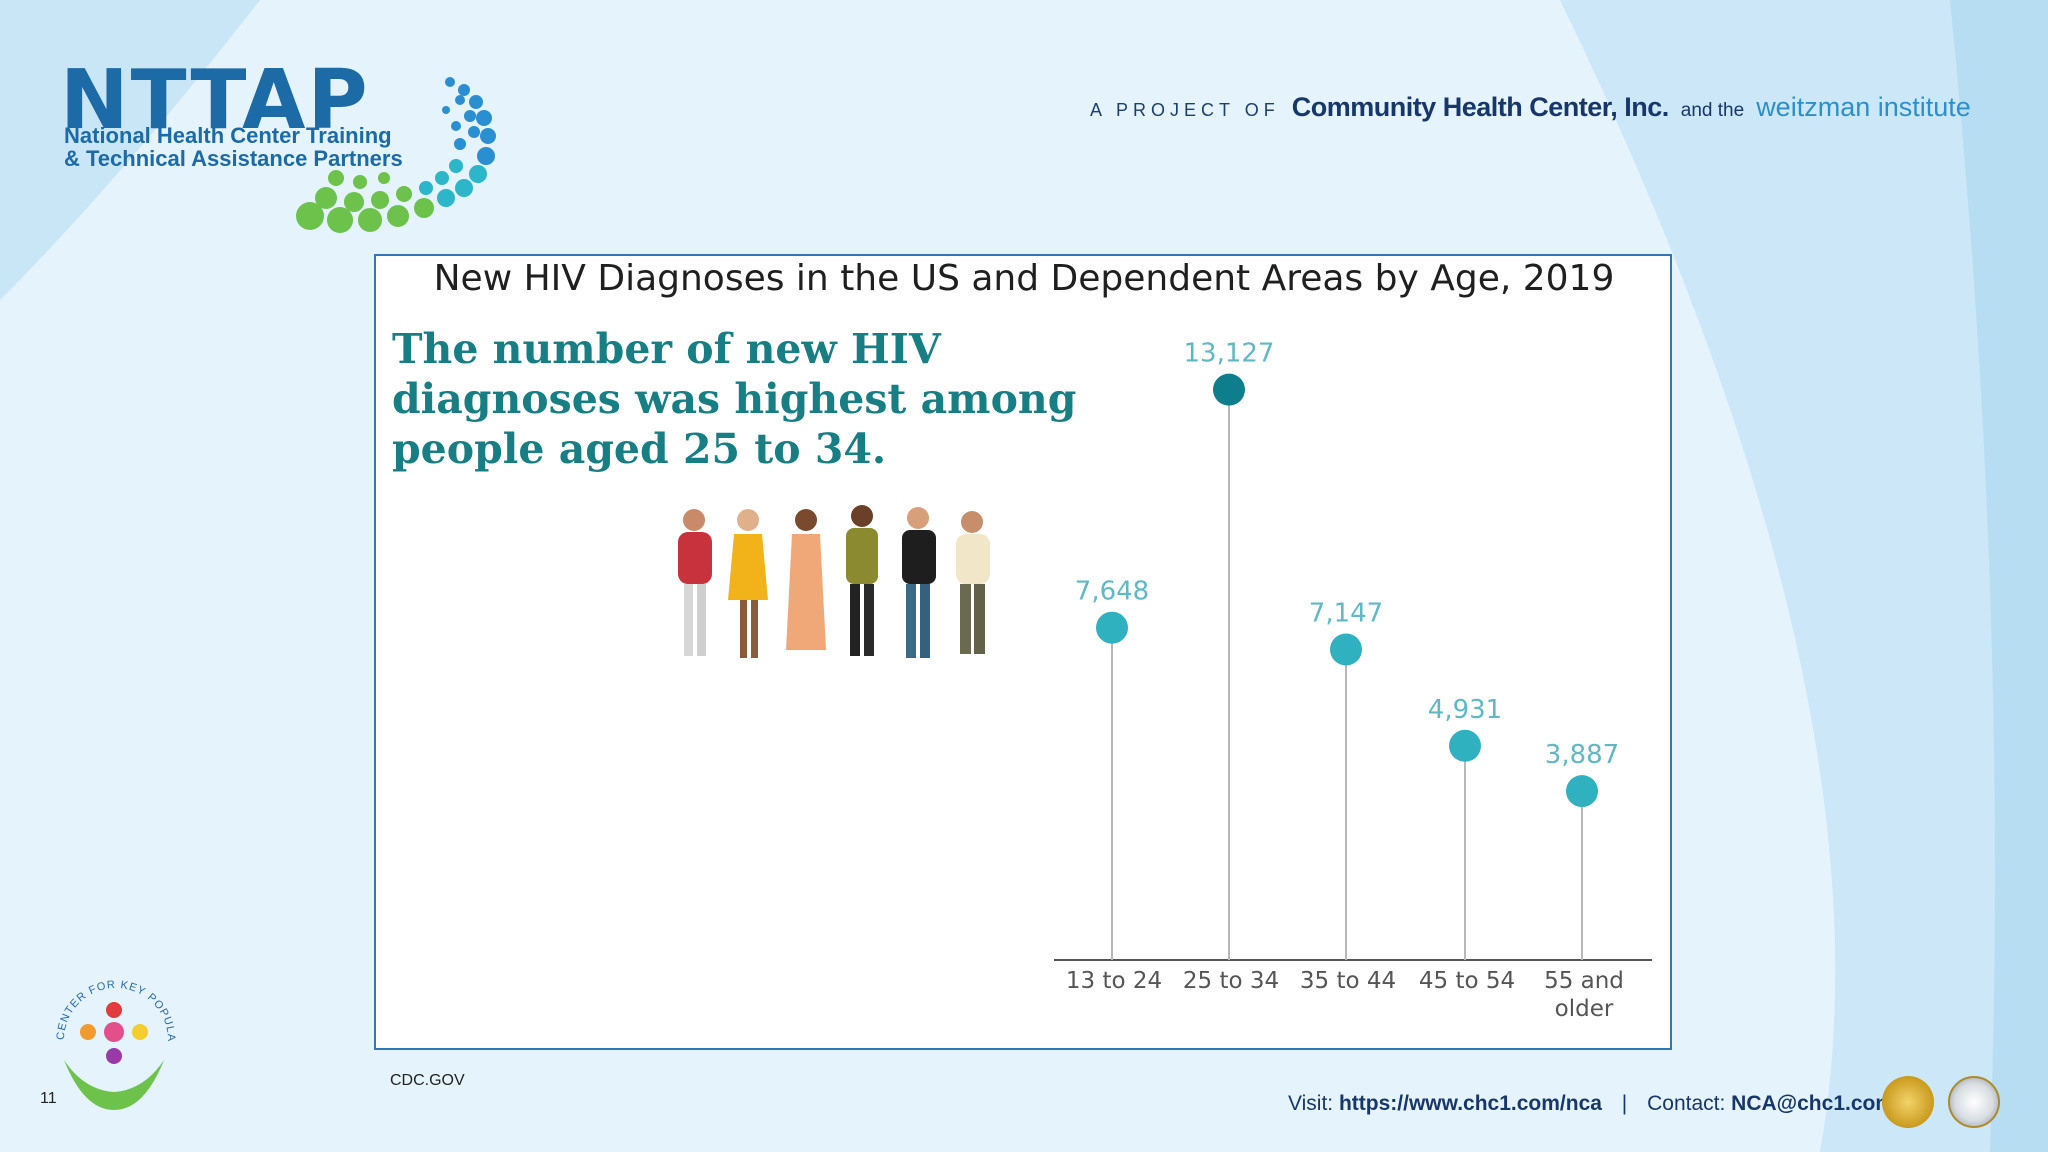 The image size is (2048, 1152). What do you see at coordinates (1584, 1009) in the screenshot?
I see `category-label-4-1: older` at bounding box center [1584, 1009].